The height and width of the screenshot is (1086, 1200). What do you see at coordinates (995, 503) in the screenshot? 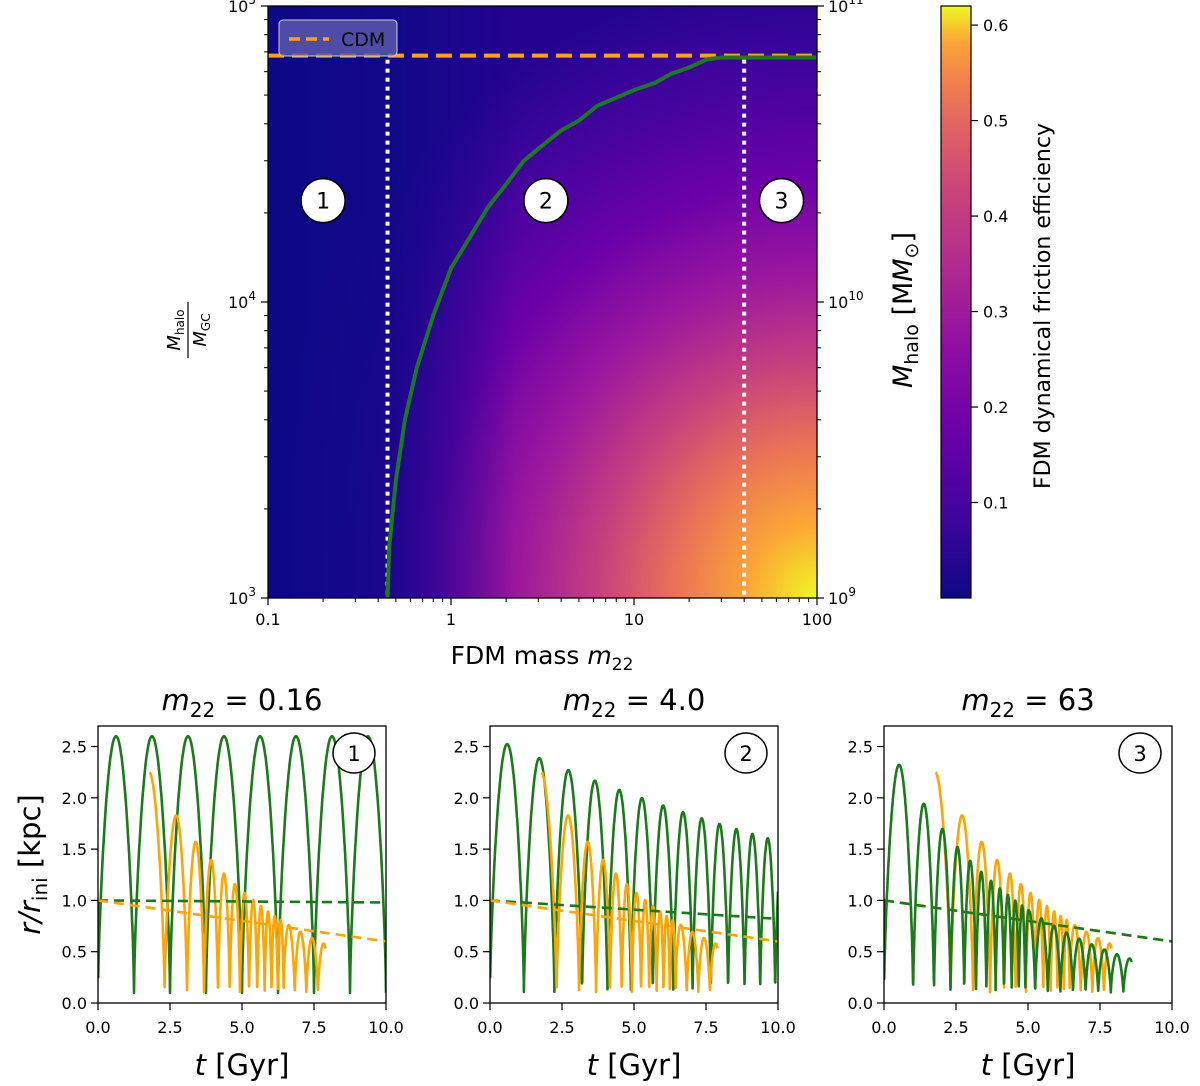
I see `colorbar-tick-label: 0.1` at bounding box center [995, 503].